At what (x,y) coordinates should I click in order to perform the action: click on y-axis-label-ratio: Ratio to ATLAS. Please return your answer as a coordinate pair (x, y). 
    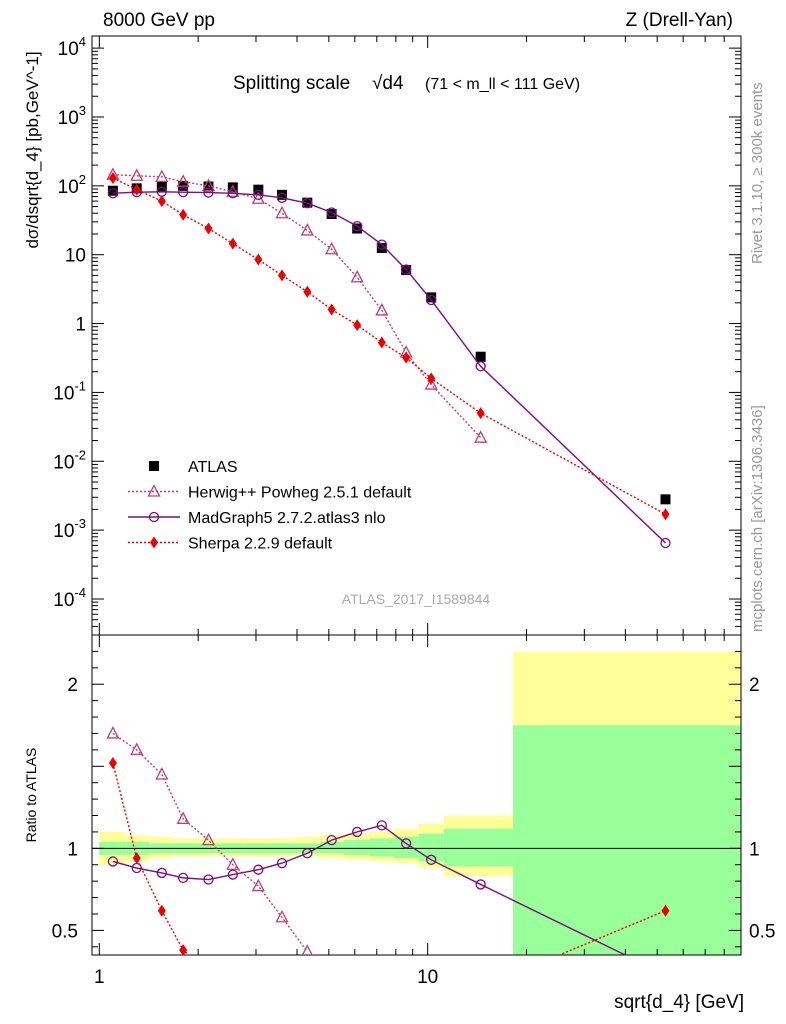
    Looking at the image, I should click on (31, 795).